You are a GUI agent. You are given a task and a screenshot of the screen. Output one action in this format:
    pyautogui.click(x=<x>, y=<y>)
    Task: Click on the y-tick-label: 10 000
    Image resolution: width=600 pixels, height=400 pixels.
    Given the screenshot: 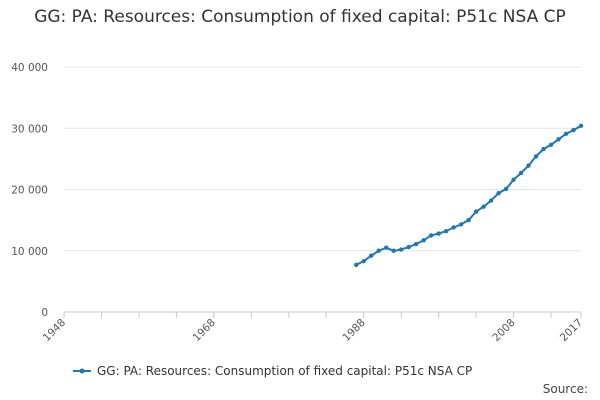 What is the action you would take?
    pyautogui.click(x=29, y=252)
    